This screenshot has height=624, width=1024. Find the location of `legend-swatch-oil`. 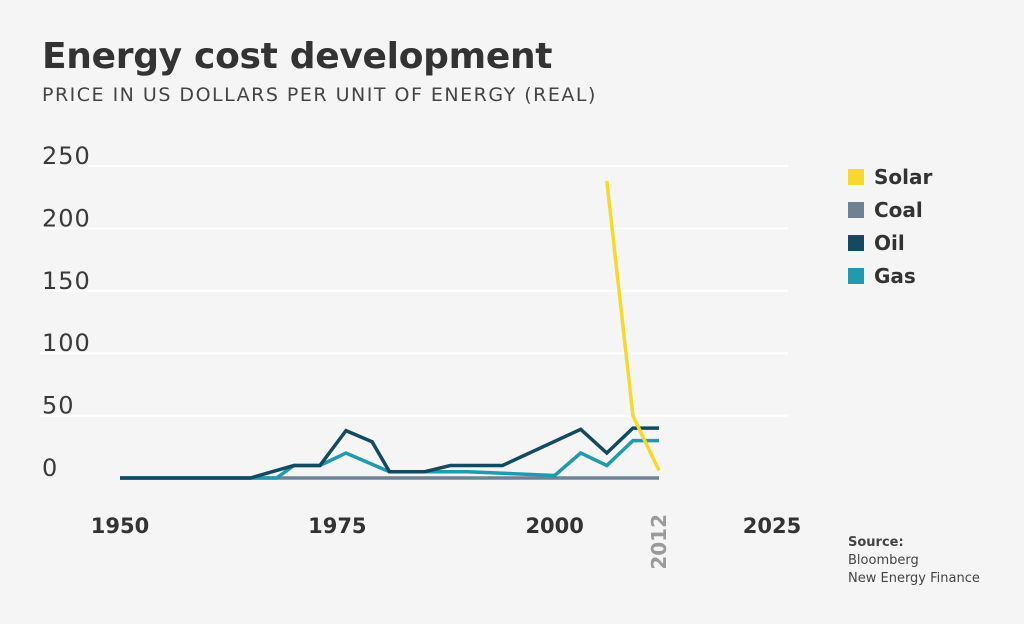

legend-swatch-oil is located at coordinates (856, 242).